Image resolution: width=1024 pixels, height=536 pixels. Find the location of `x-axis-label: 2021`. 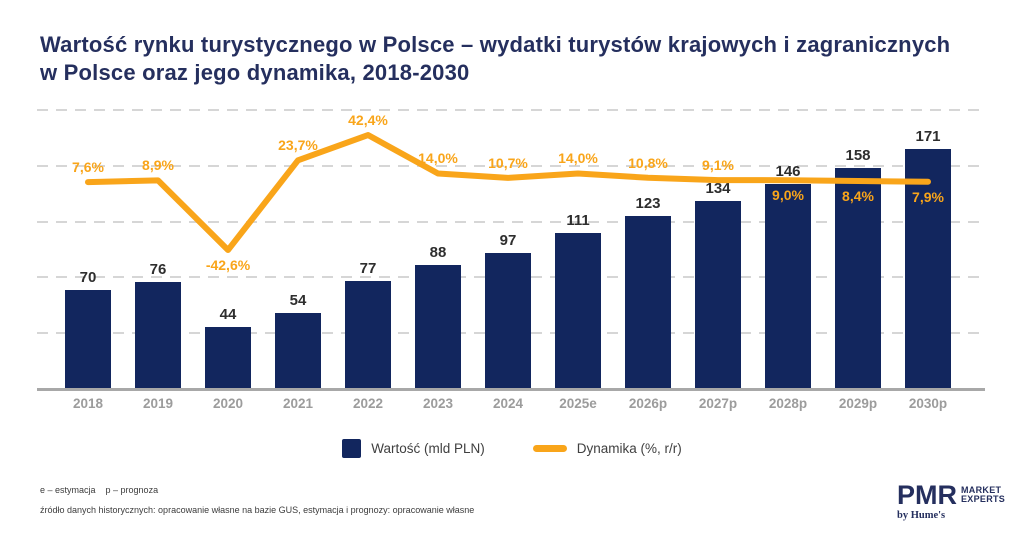

x-axis-label: 2021 is located at coordinates (298, 403).